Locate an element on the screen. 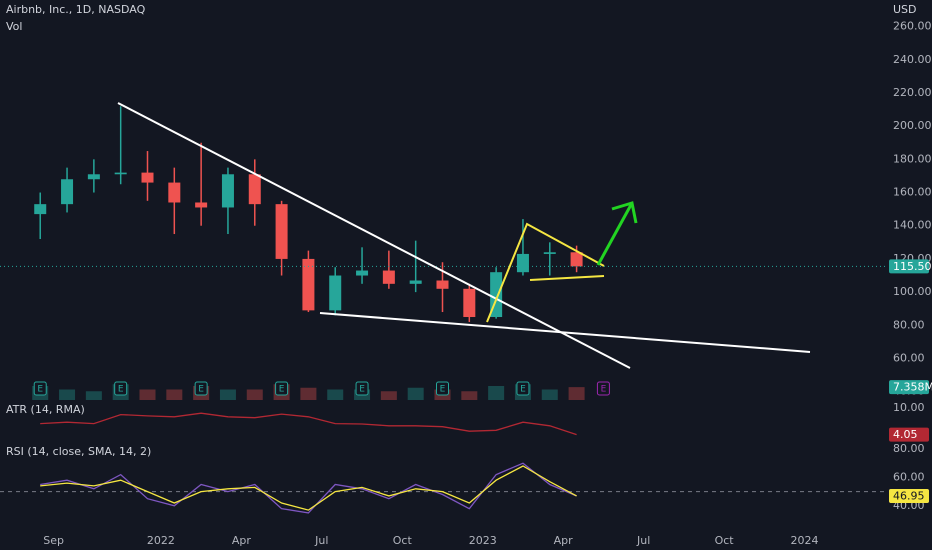 The image size is (932, 550). y-tick-label: 220.00 is located at coordinates (912, 92).